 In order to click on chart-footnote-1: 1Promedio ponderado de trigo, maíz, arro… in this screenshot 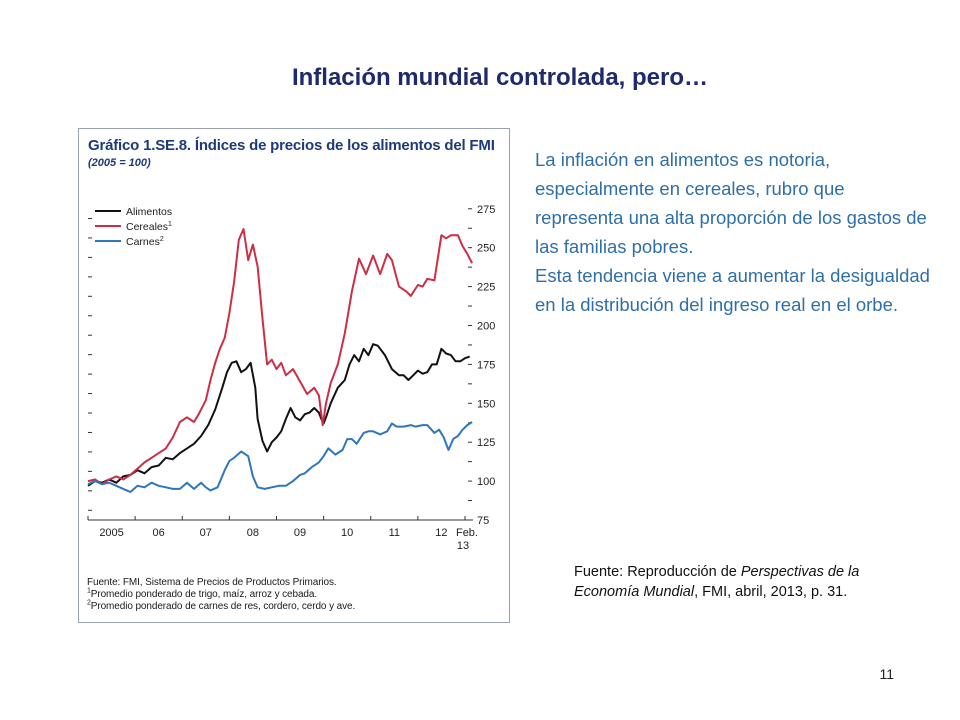, I will do `click(202, 593)`.